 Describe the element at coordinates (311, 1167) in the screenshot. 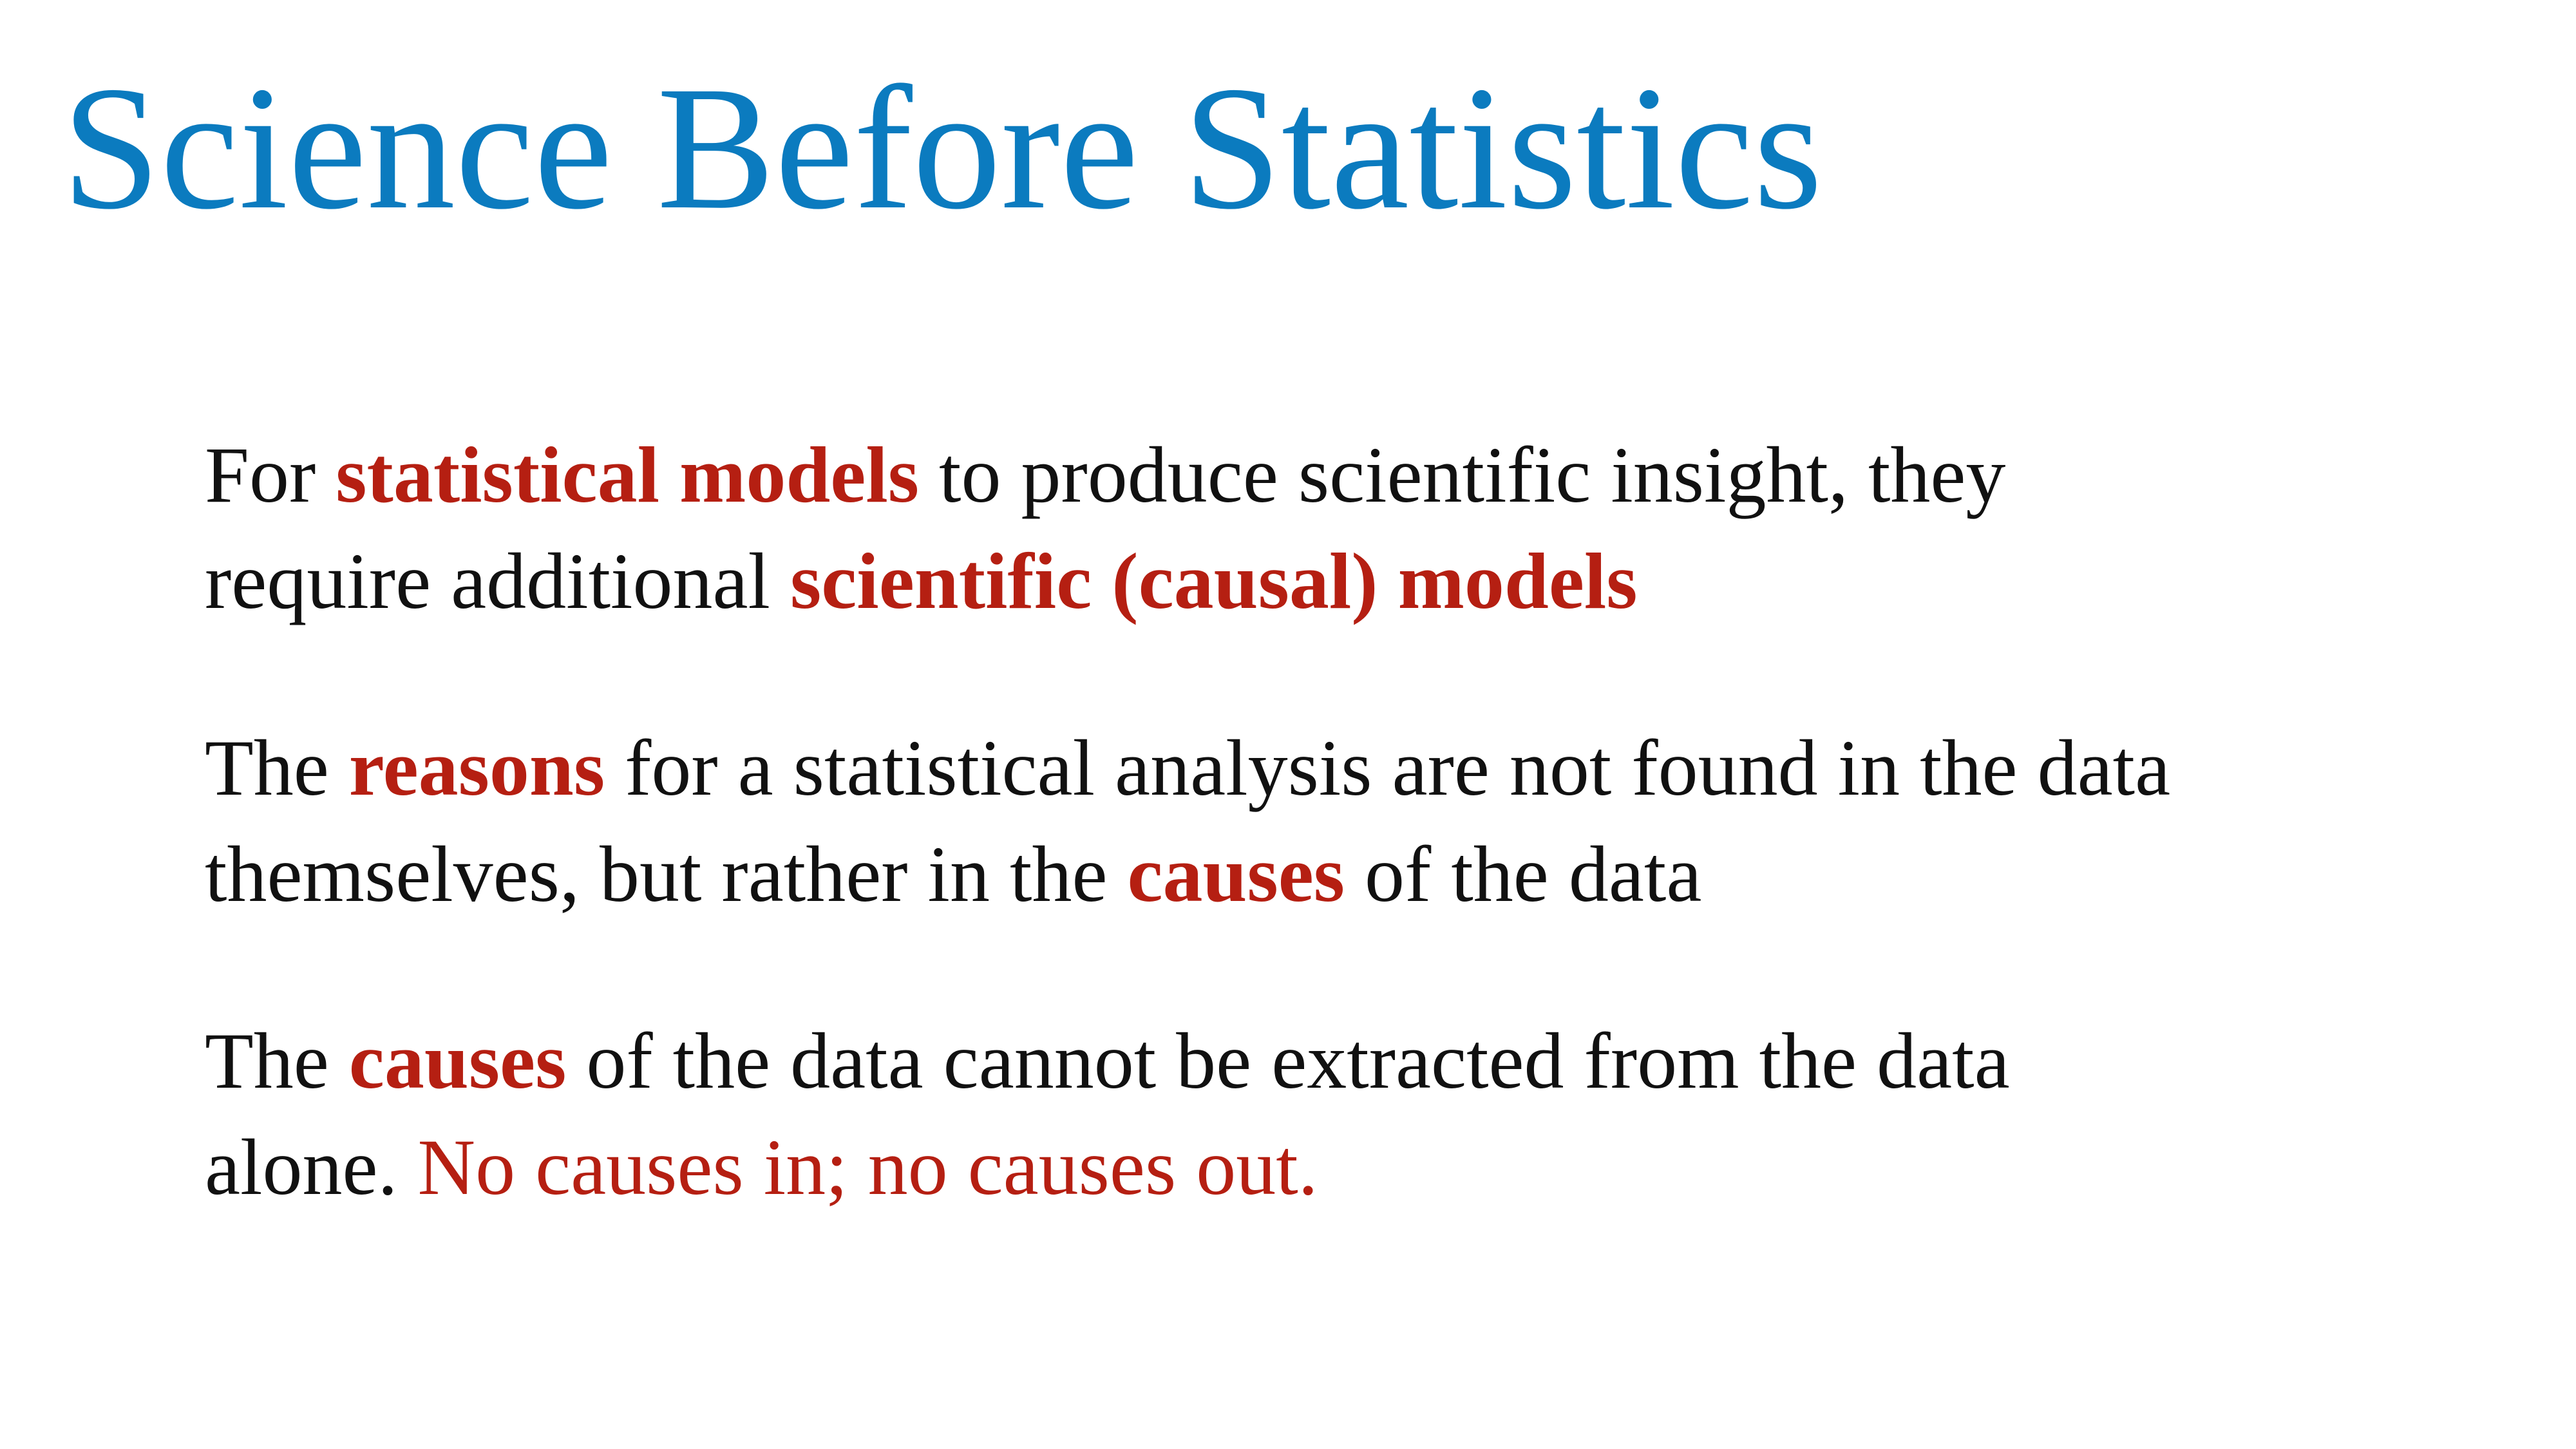

I see `body-text: alone.` at that location.